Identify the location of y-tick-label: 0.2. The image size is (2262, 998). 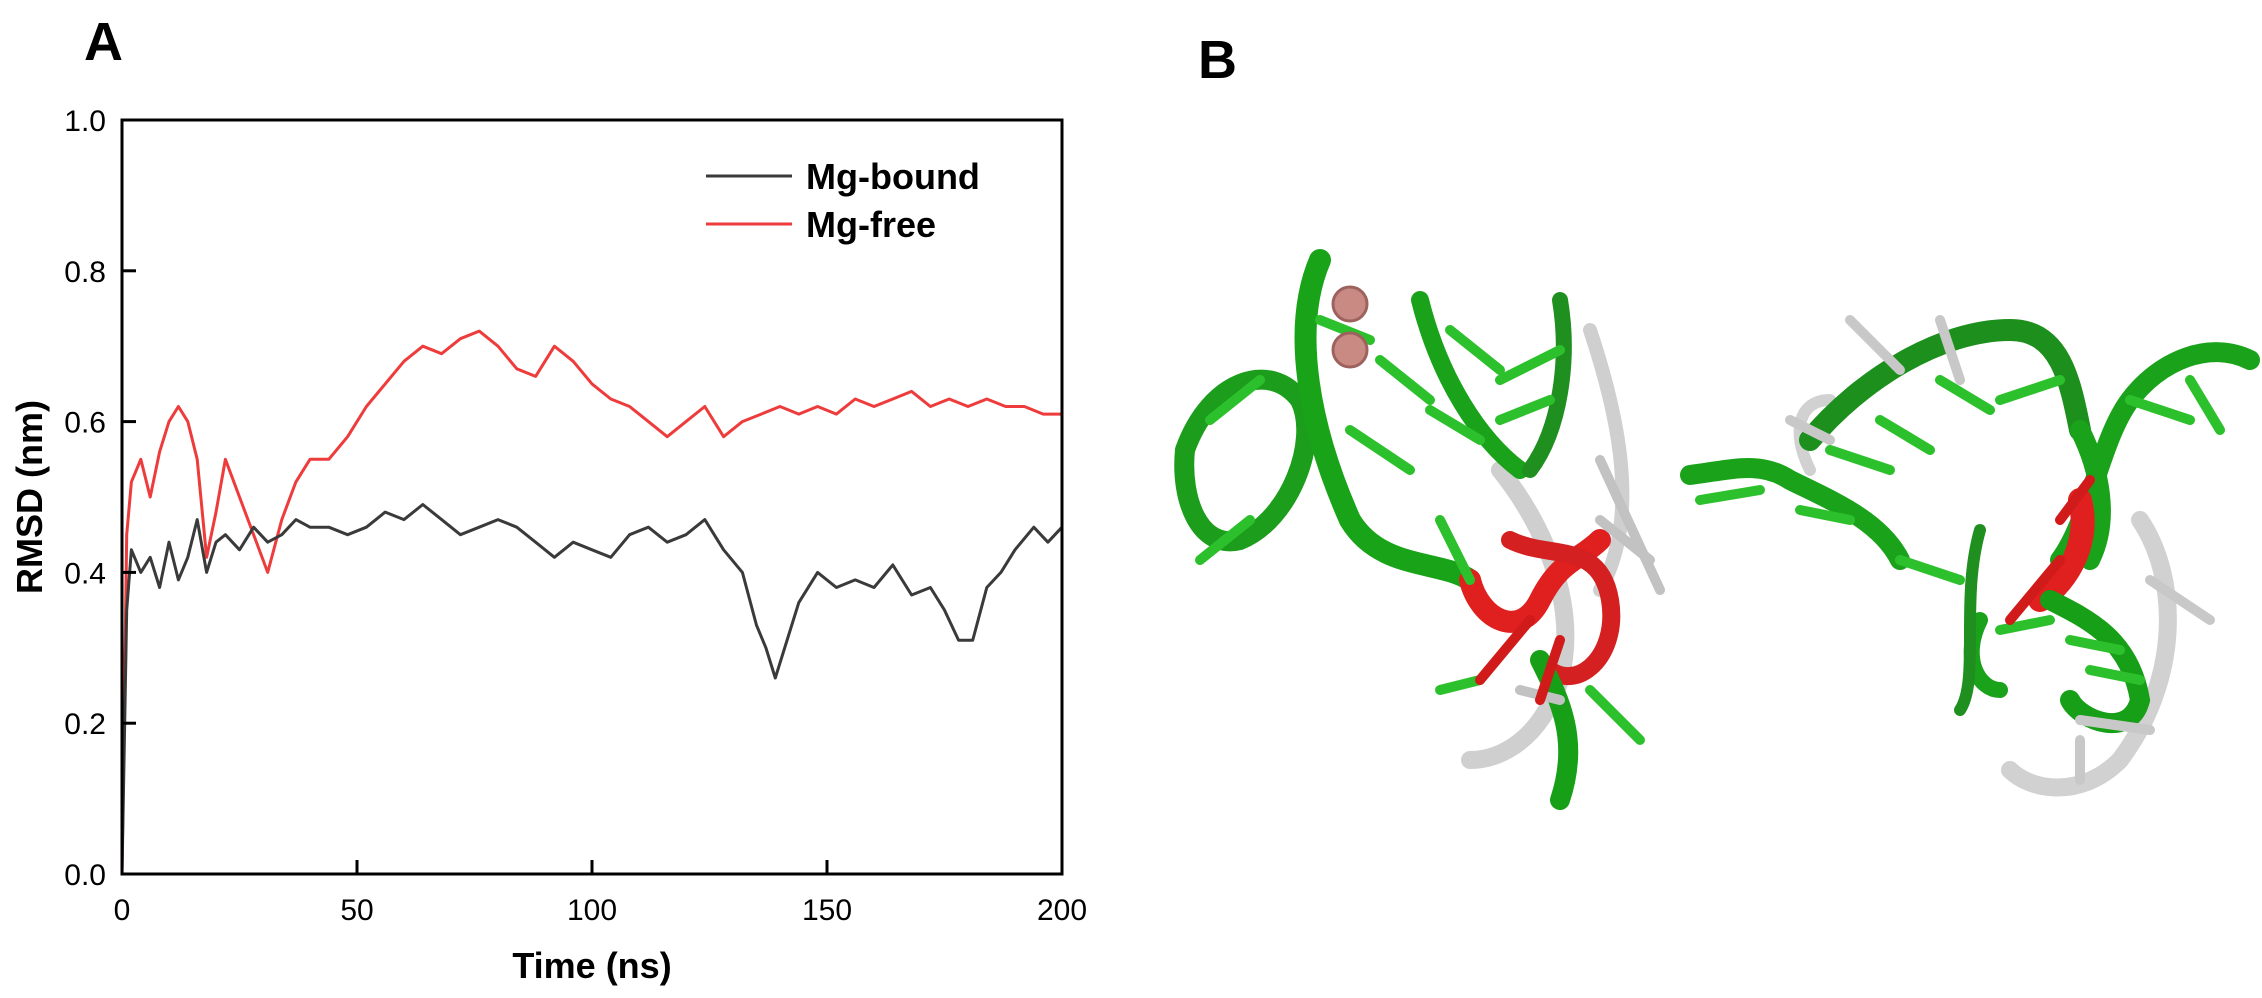
(85, 724).